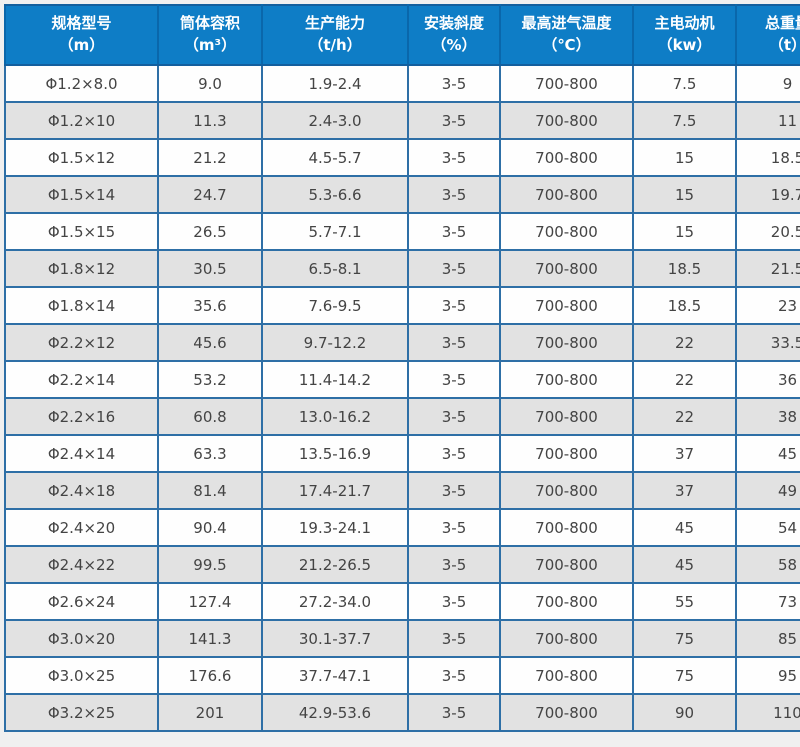 This screenshot has width=800, height=747. What do you see at coordinates (335, 83) in the screenshot?
I see `table-cell: 1.9-2.4` at bounding box center [335, 83].